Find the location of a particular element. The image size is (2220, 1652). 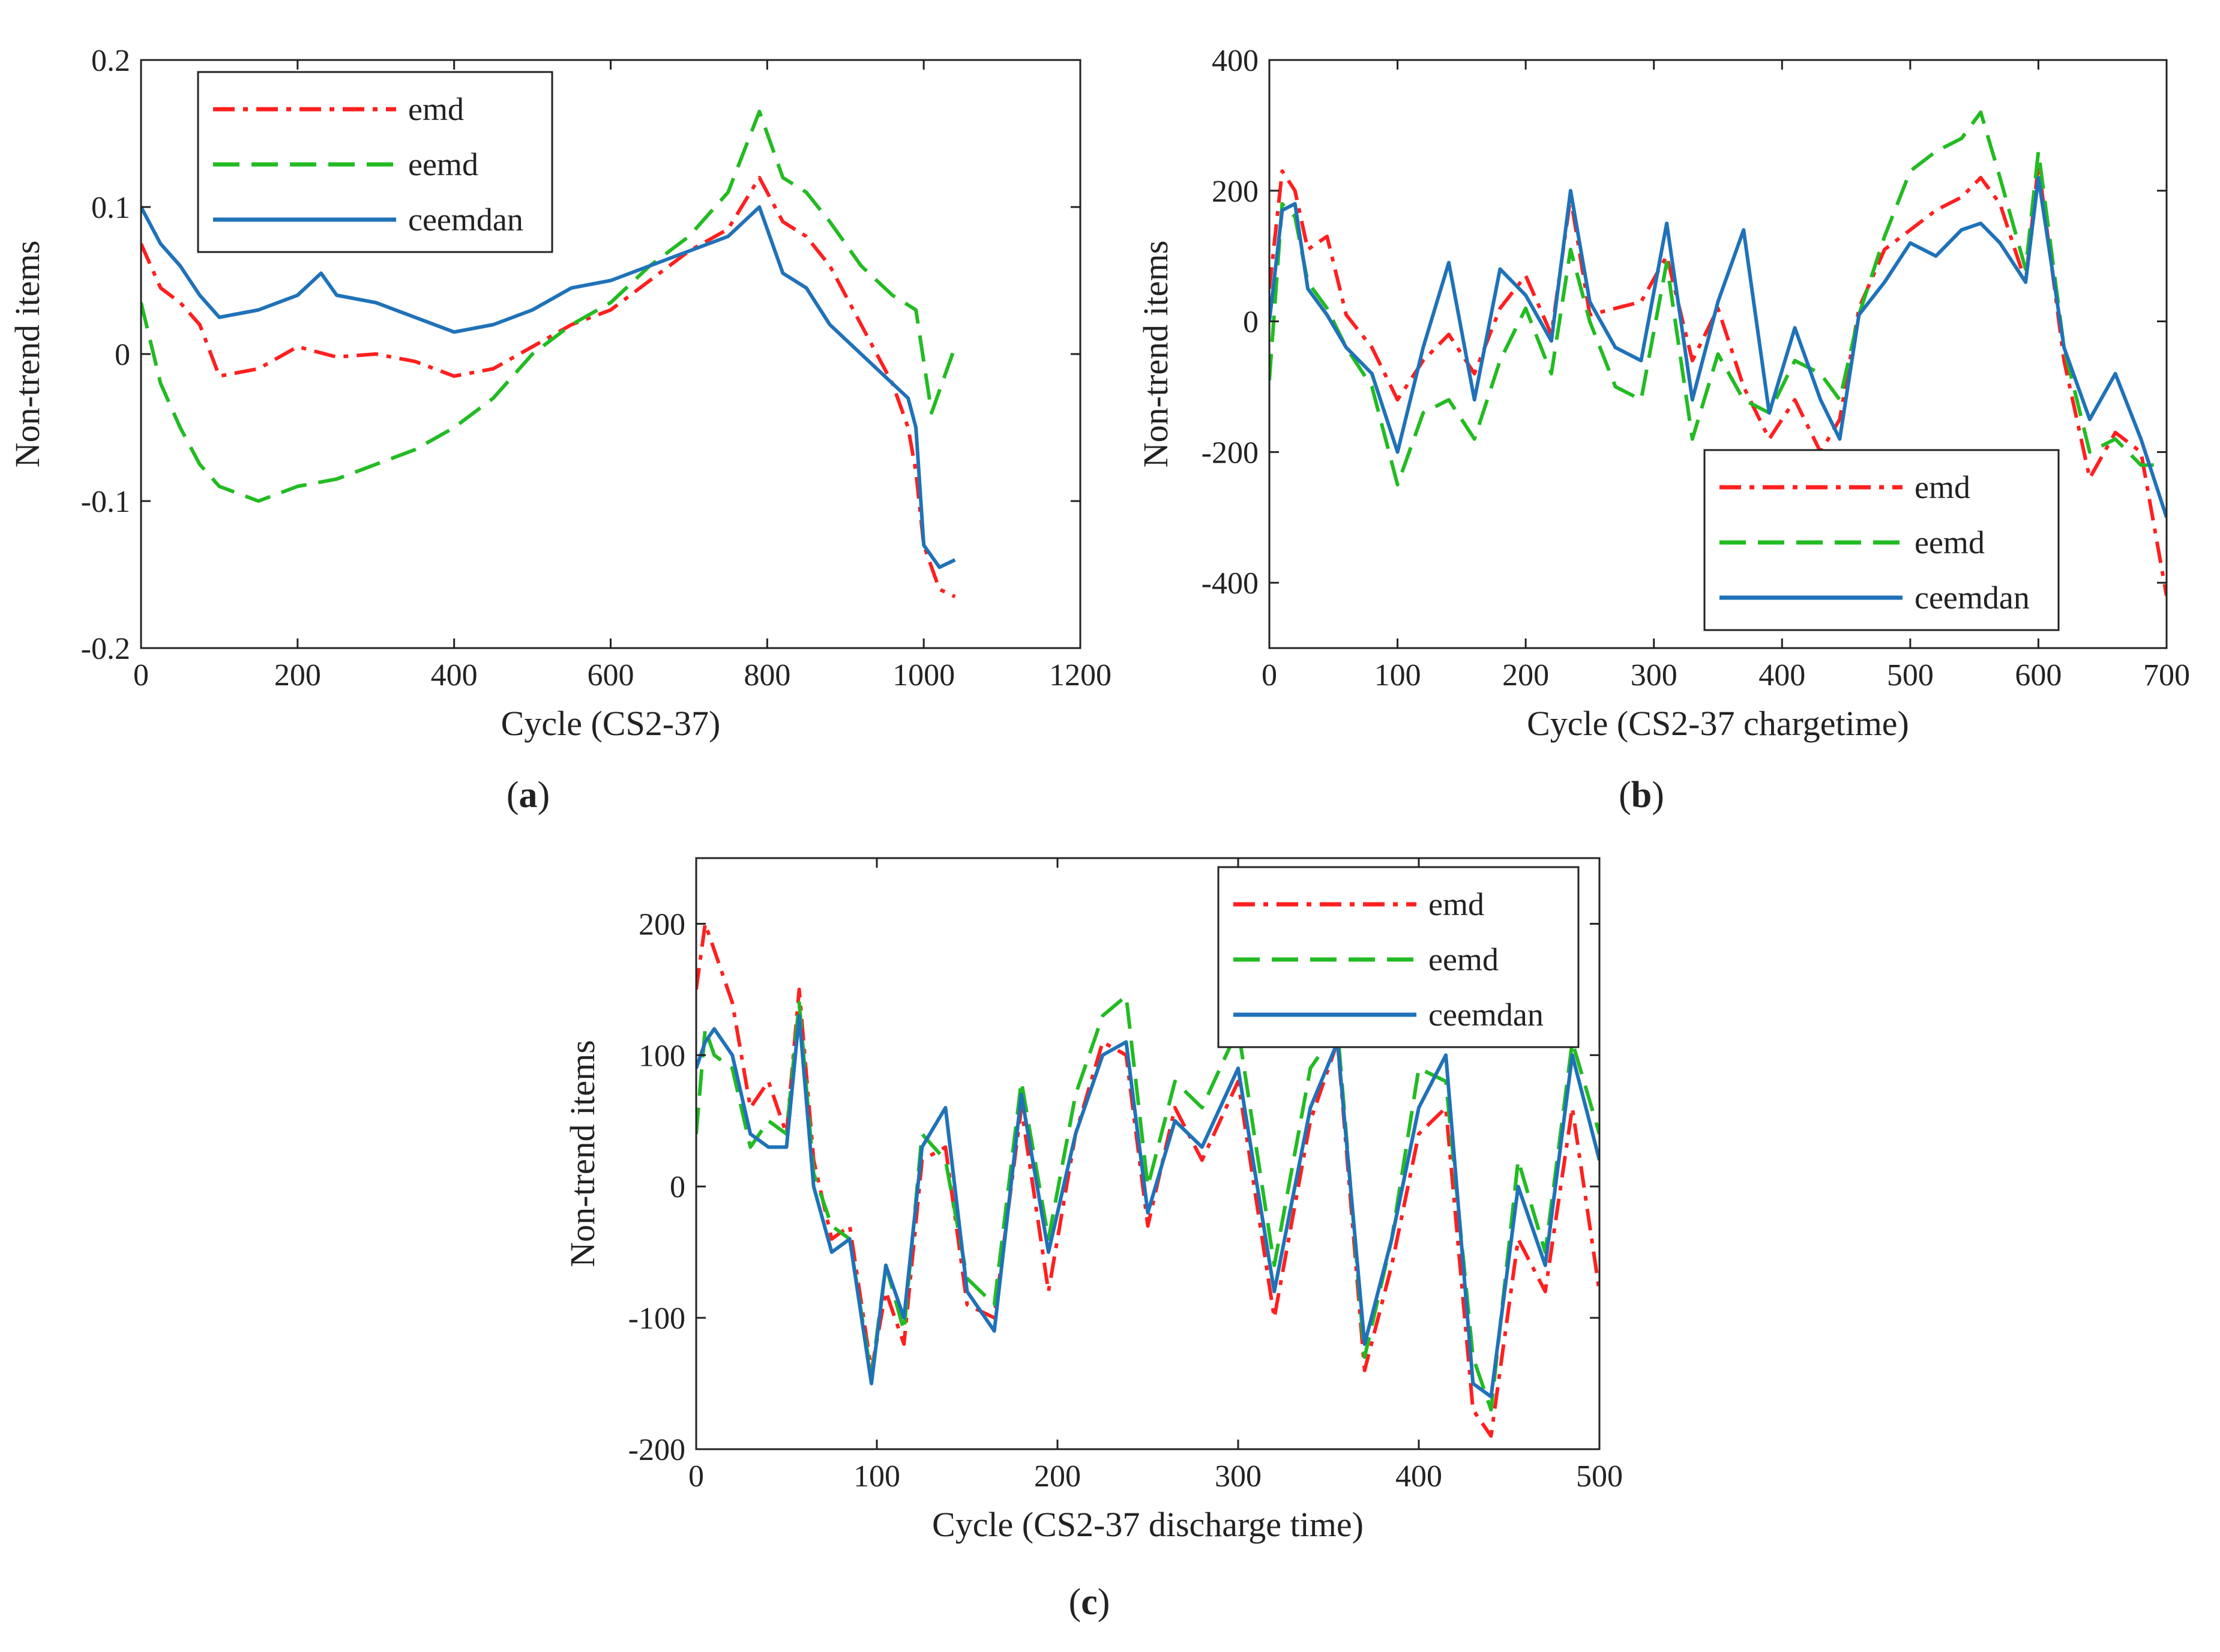

panel-label: c is located at coordinates (1089, 1602).